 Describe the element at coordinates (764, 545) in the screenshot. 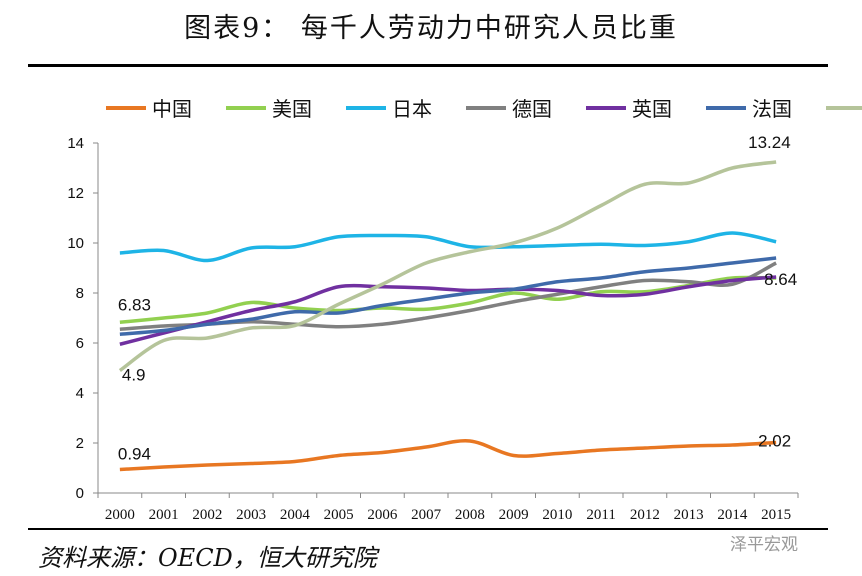

I see `watermark: 泽平宏观` at that location.